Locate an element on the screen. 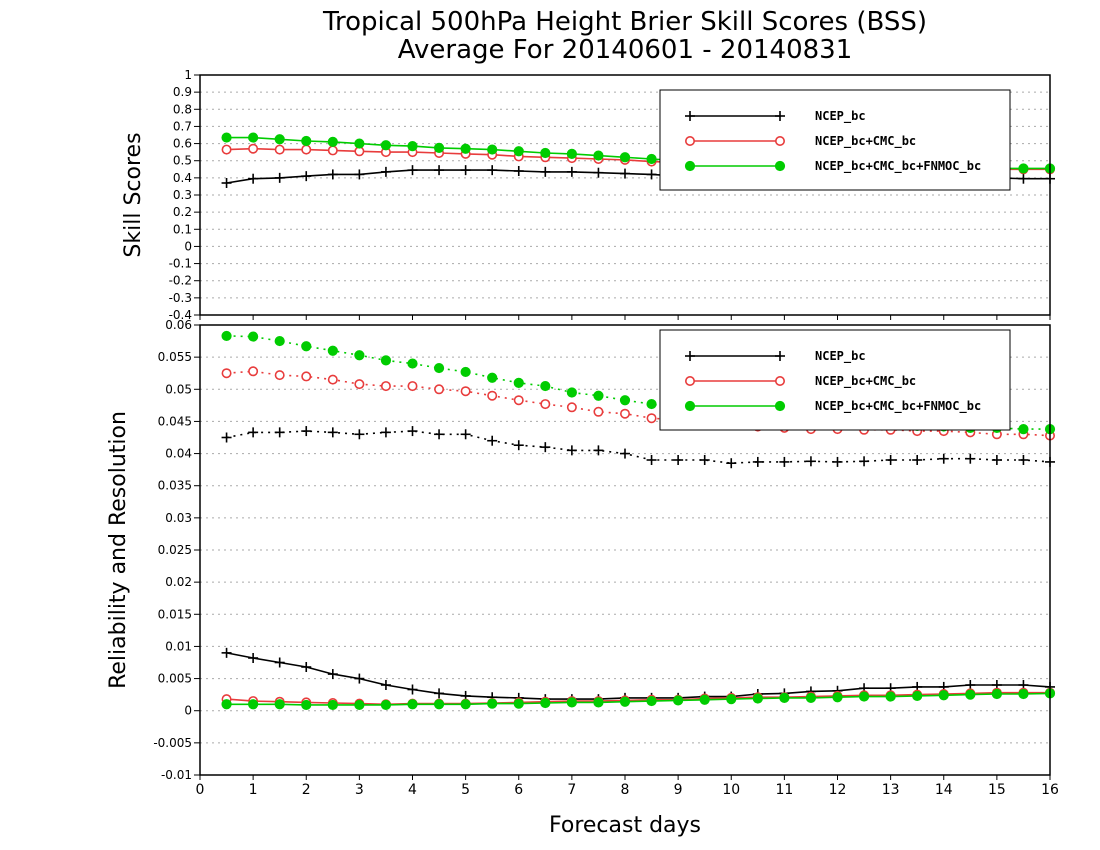 This screenshot has height=850, width=1100. bottom-x-tick-label: 15 is located at coordinates (997, 790).